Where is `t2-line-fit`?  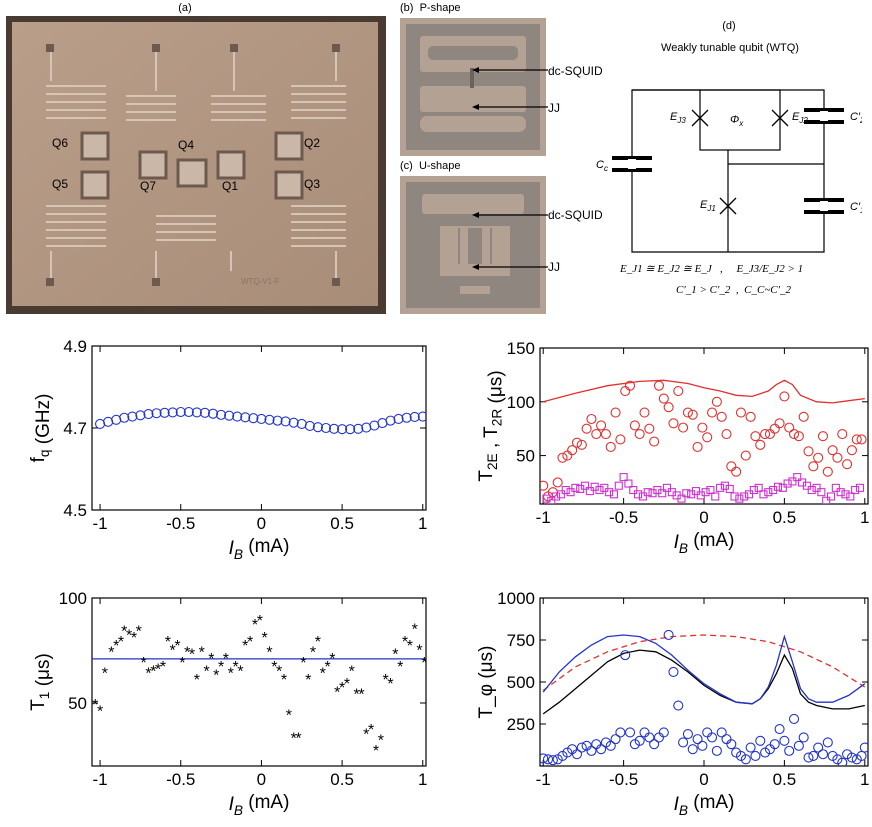
t2-line-fit is located at coordinates (704, 391).